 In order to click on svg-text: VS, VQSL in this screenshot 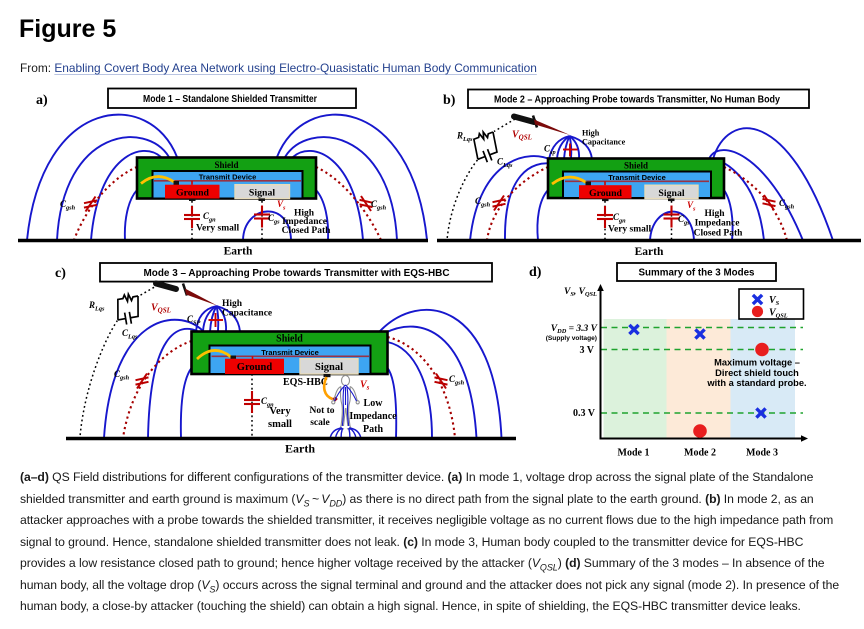, I will do `click(580, 292)`.